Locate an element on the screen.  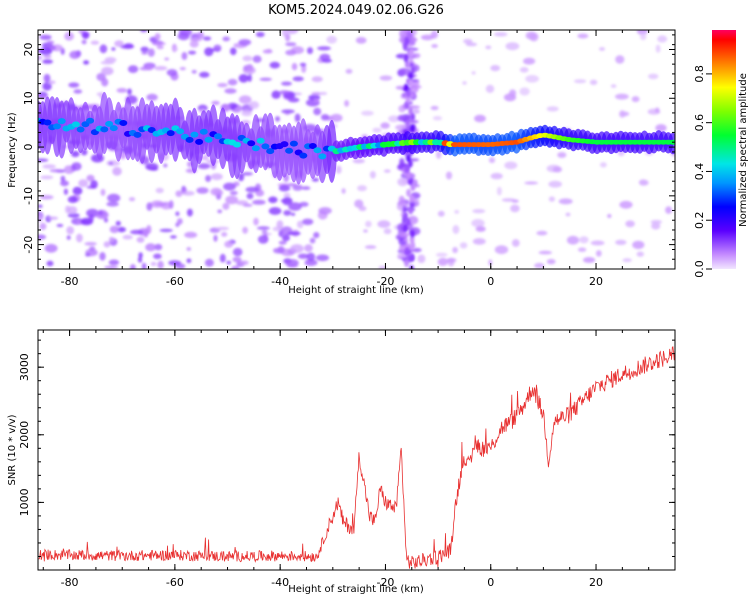
snr-x-axis-label: Height of straight line (km) is located at coordinates (356, 589).